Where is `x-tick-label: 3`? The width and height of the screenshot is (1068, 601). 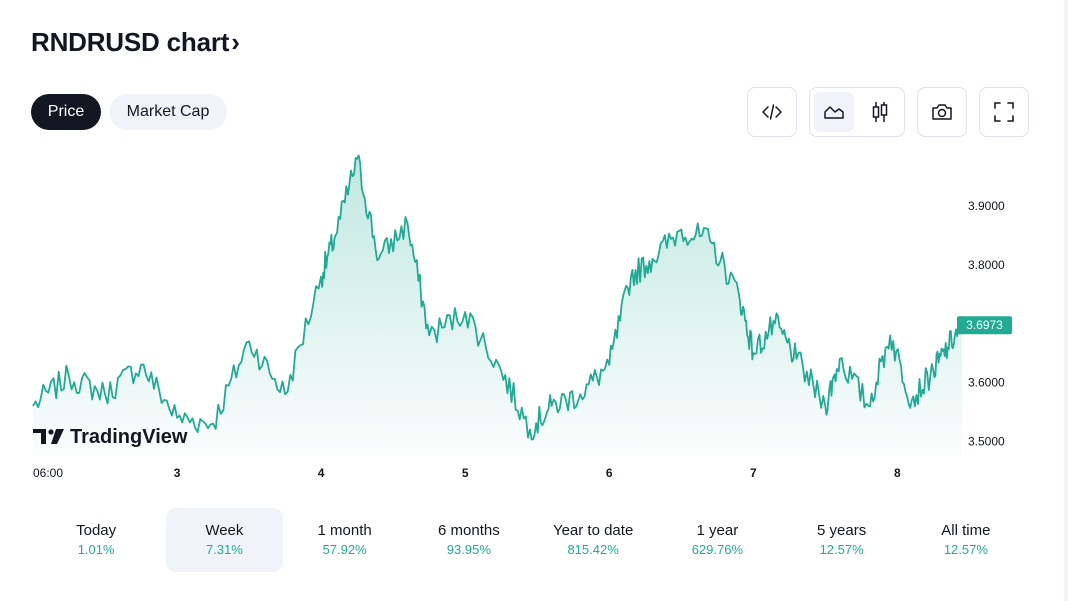
x-tick-label: 3 is located at coordinates (177, 473).